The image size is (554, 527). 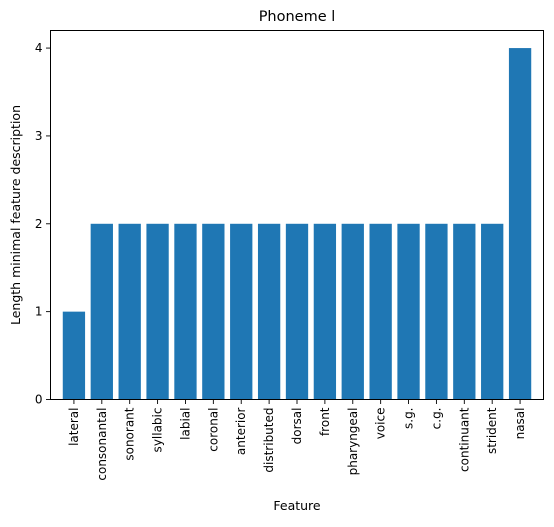 What do you see at coordinates (15, 215) in the screenshot?
I see `y-axis-label: Length minimal feature description` at bounding box center [15, 215].